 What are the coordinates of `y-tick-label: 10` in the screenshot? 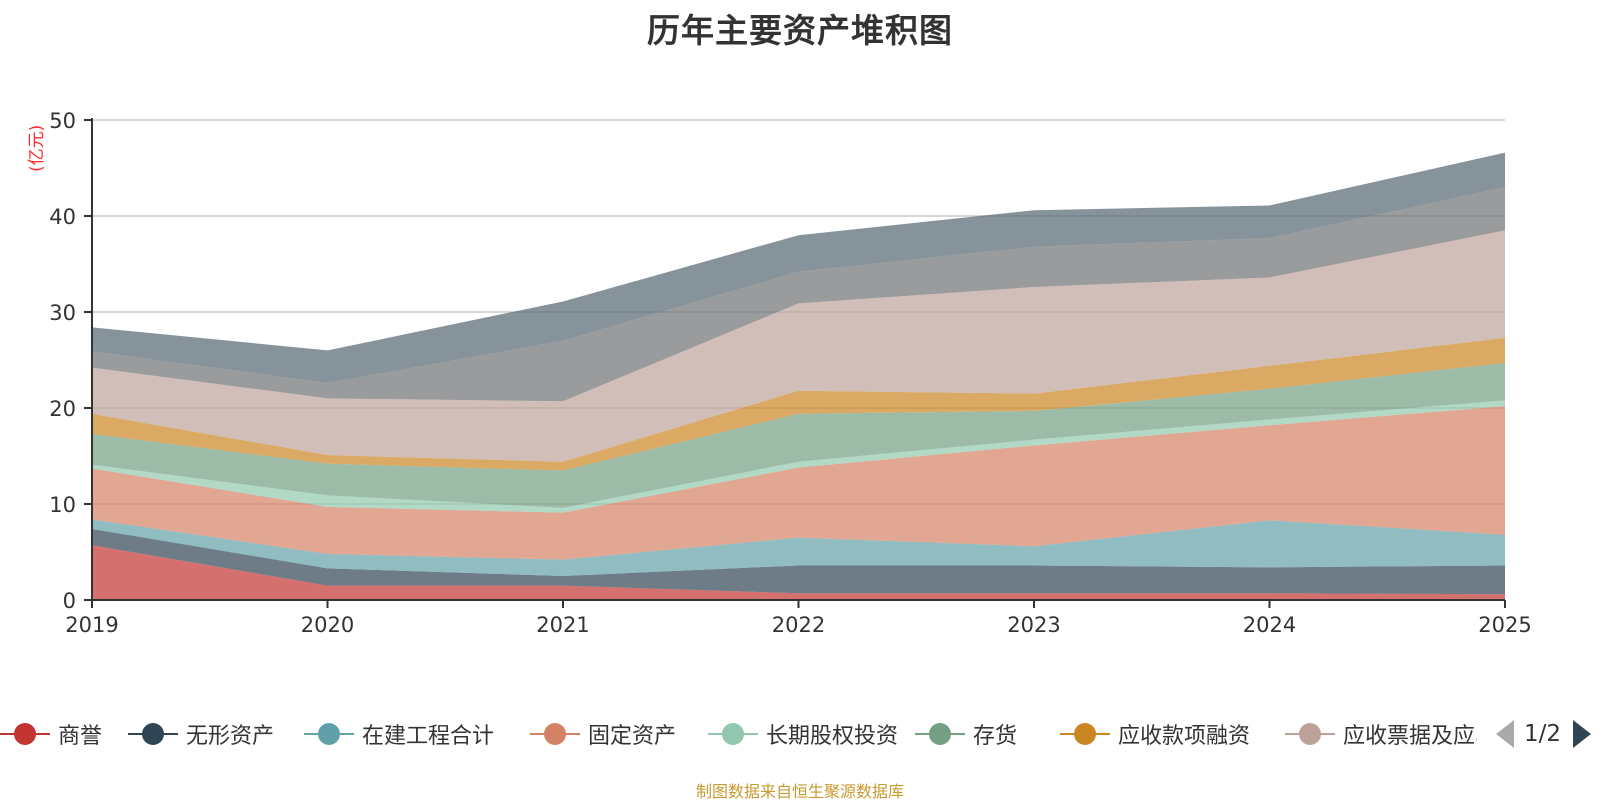 It's located at (62, 505).